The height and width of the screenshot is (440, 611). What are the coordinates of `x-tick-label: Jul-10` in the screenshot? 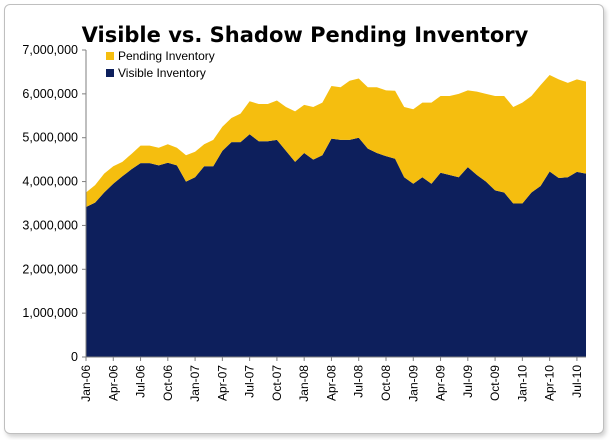 It's located at (577, 381).